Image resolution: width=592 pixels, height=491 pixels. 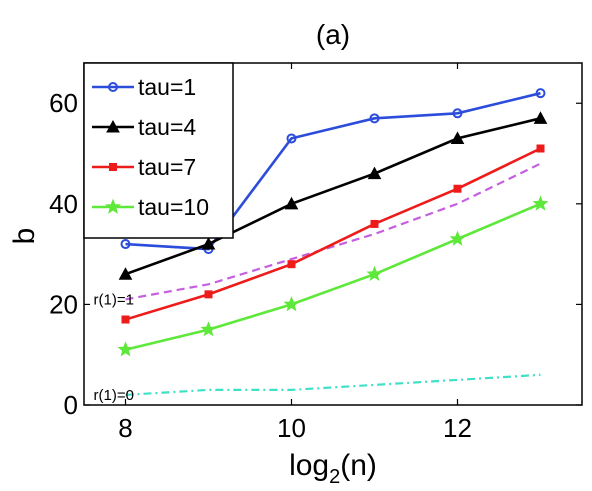 What do you see at coordinates (63, 103) in the screenshot?
I see `y-tick-label: 60` at bounding box center [63, 103].